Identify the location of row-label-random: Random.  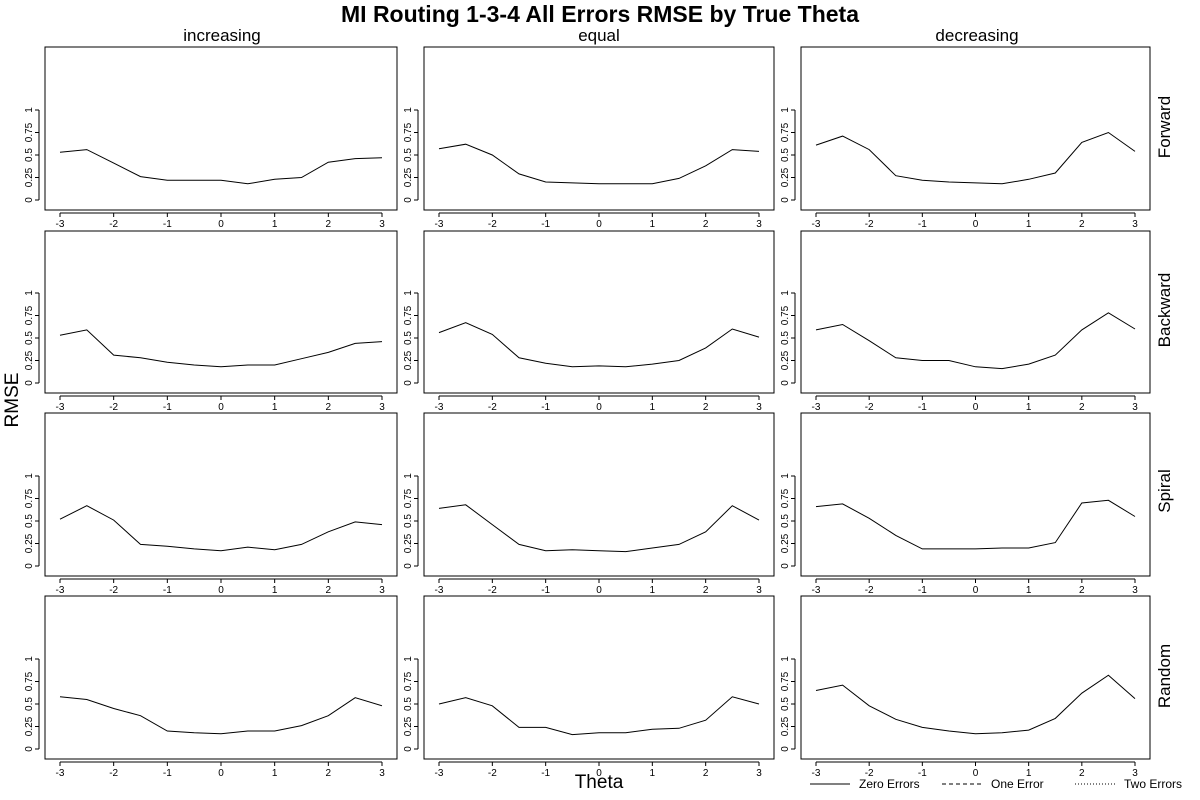
(1164, 676).